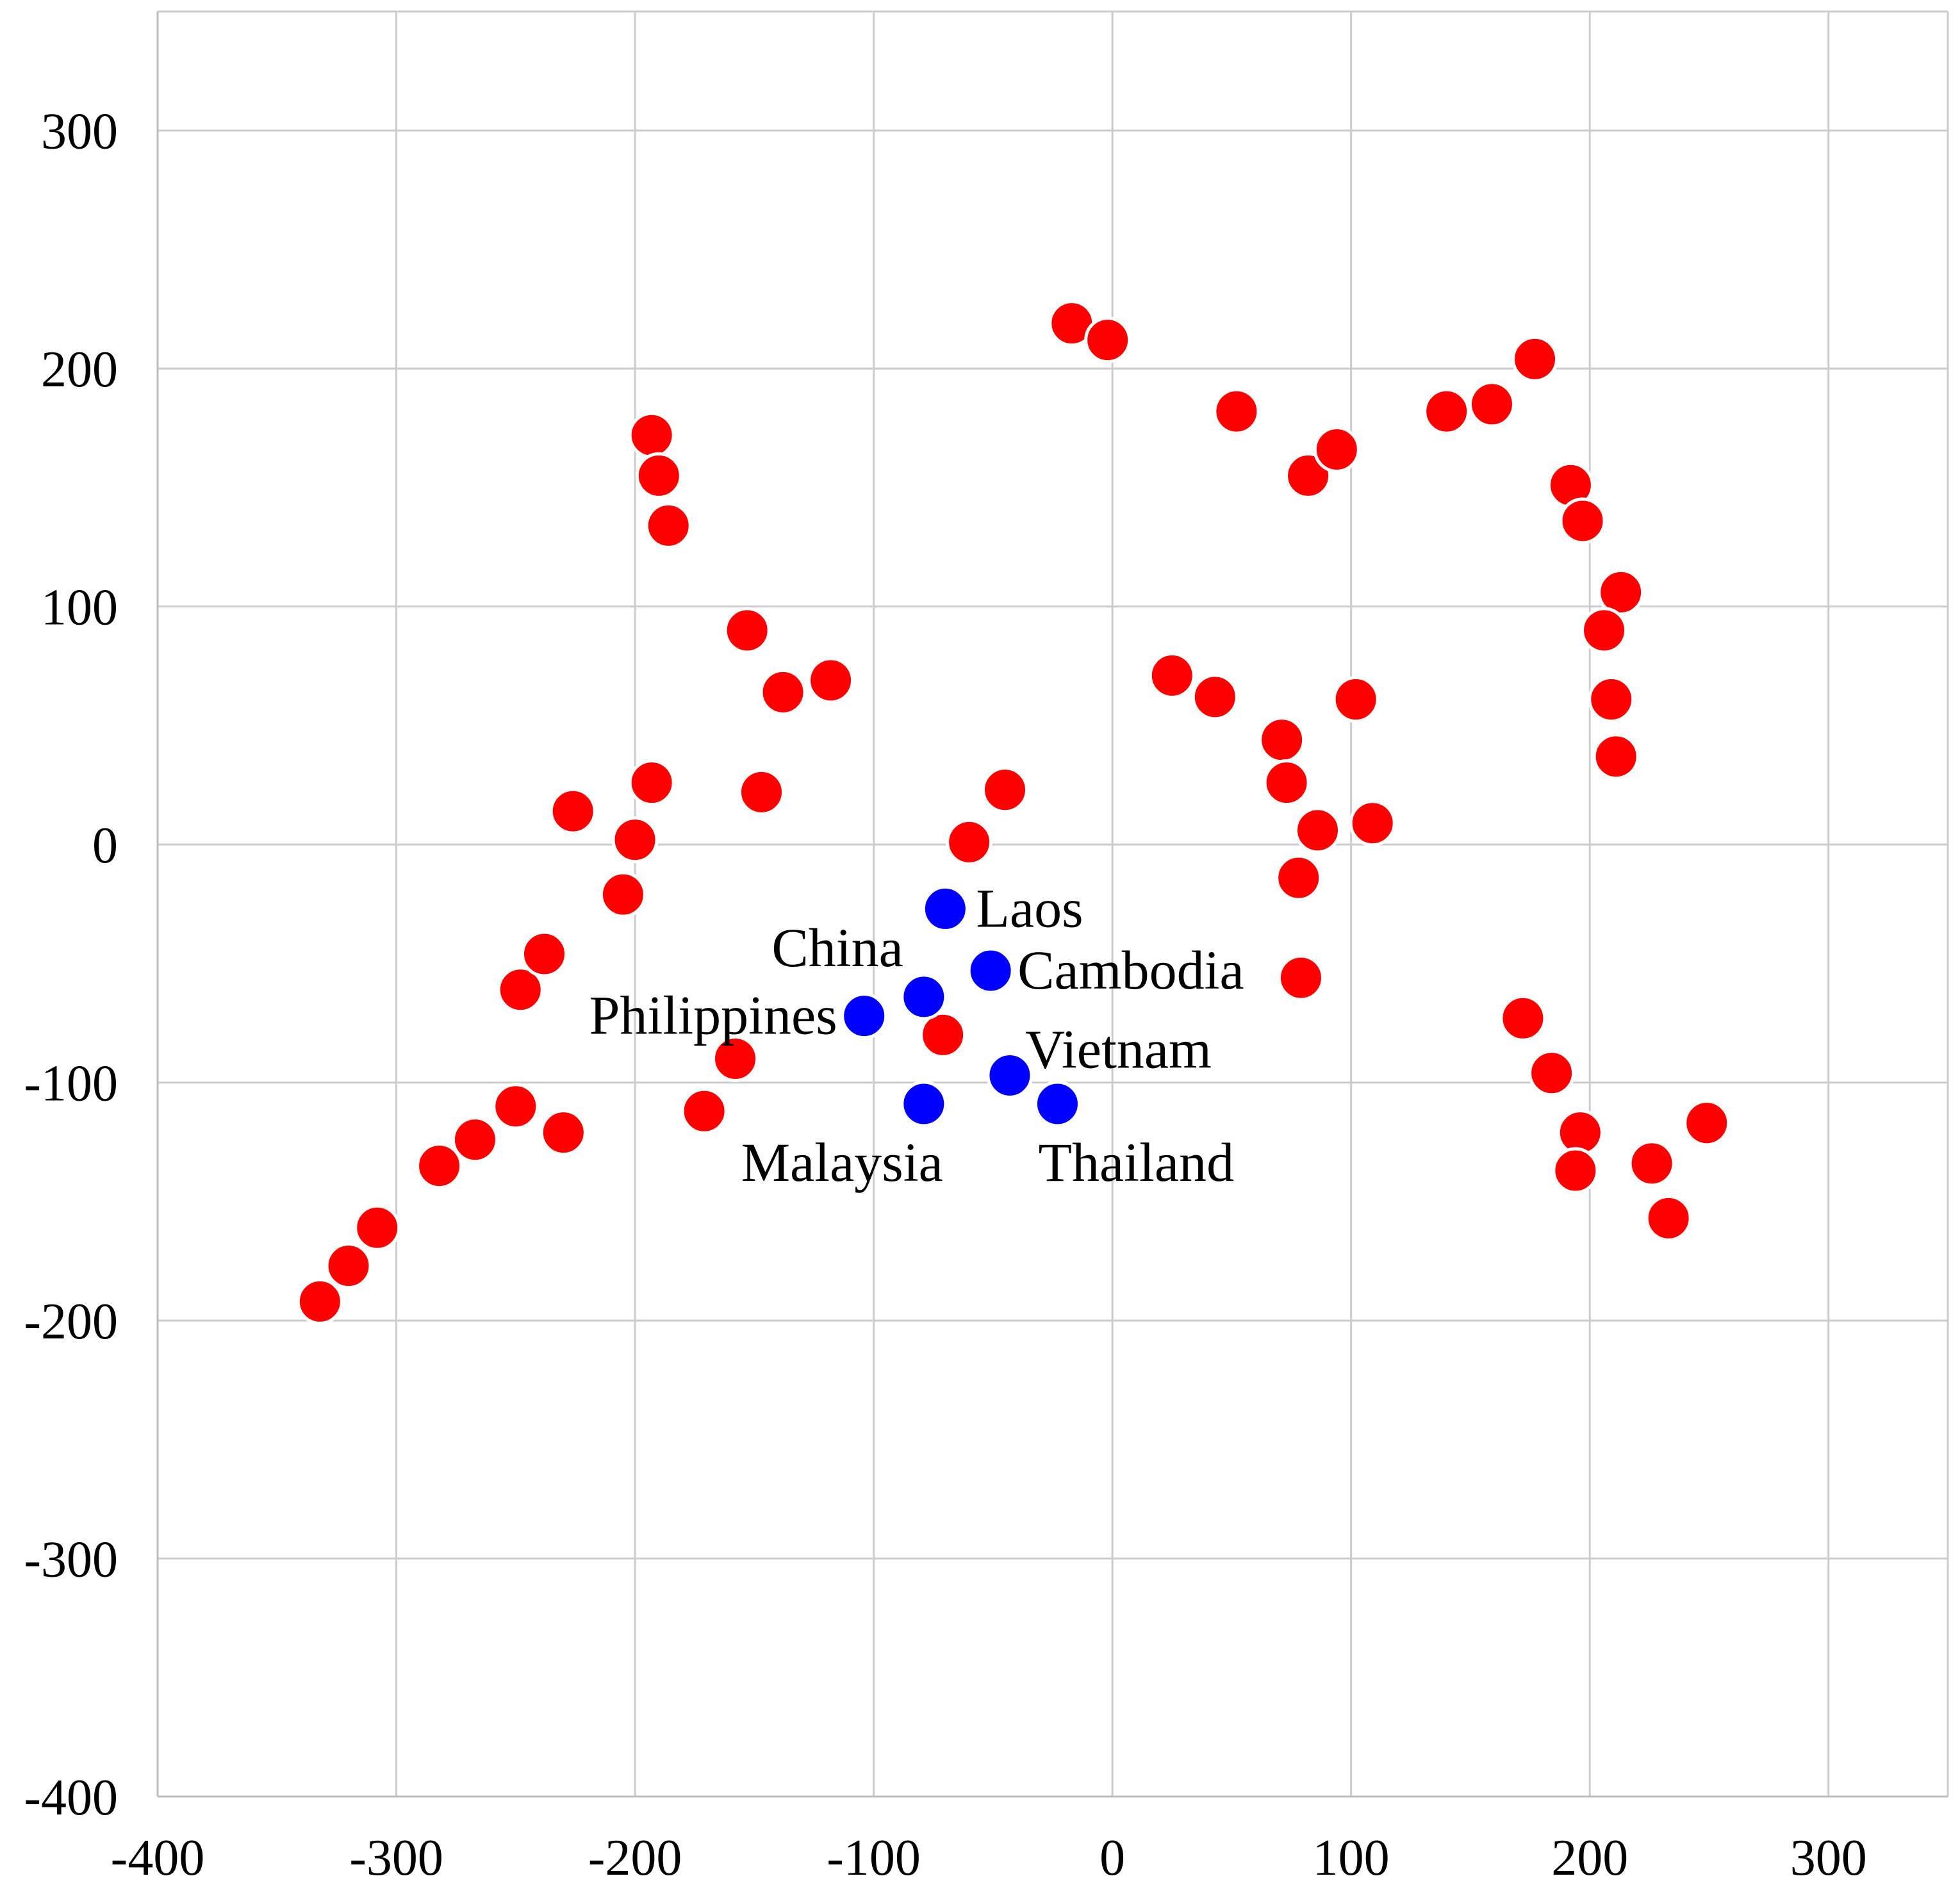  Describe the element at coordinates (158, 1858) in the screenshot. I see `x-tick-label: -400` at that location.